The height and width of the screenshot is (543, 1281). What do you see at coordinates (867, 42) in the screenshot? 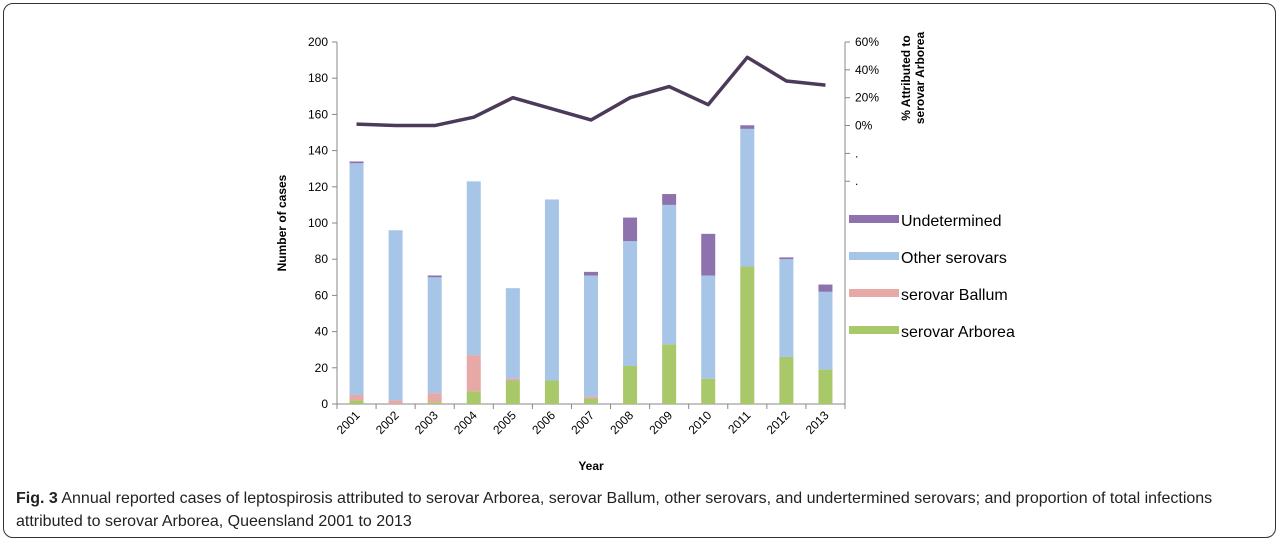
I see `y2-tick-label: 60%` at bounding box center [867, 42].